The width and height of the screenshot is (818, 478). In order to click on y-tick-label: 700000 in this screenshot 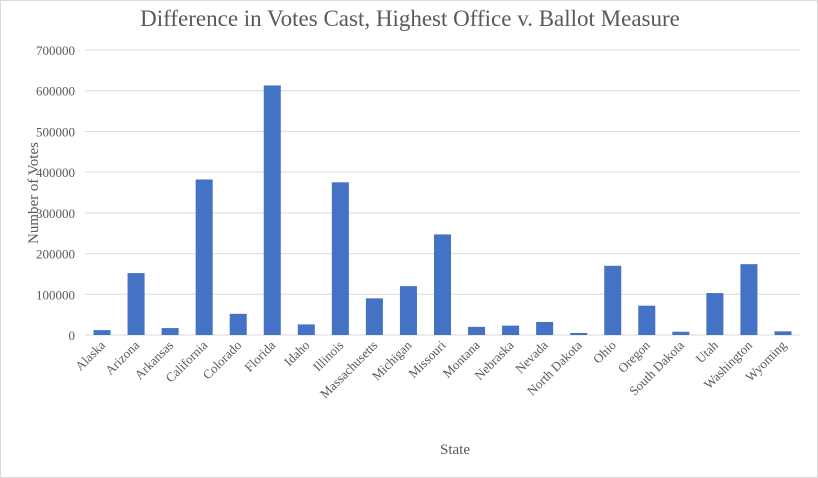, I will do `click(55, 50)`.